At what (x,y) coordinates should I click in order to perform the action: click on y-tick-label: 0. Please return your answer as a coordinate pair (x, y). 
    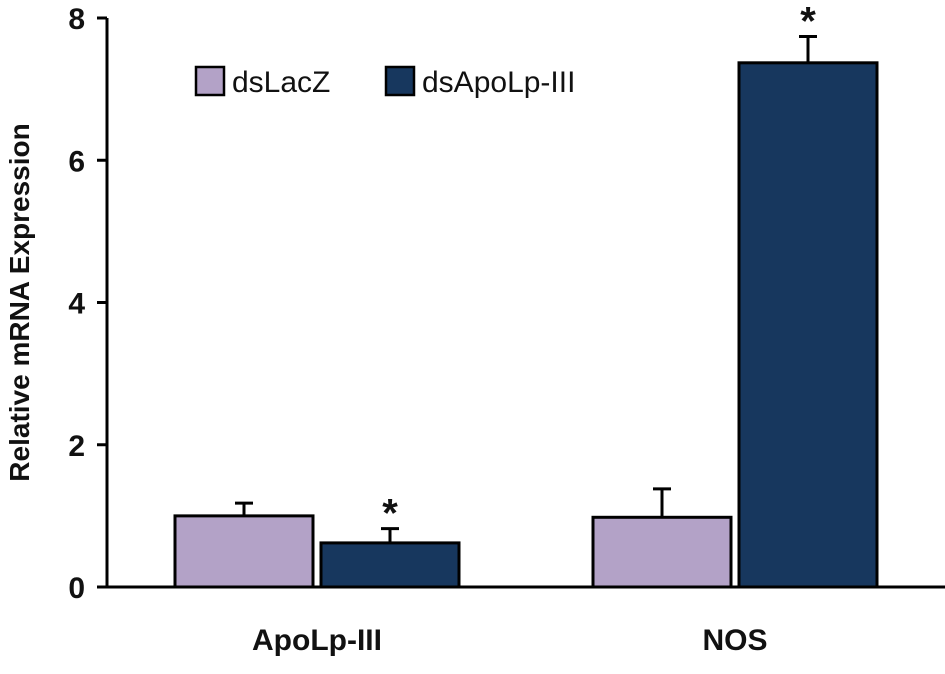
    Looking at the image, I should click on (76, 588).